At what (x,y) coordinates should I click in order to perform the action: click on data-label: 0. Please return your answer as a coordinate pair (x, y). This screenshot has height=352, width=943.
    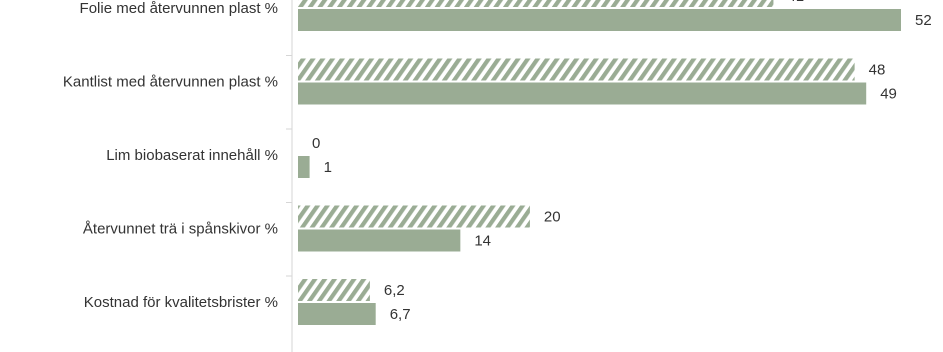
    Looking at the image, I should click on (316, 143).